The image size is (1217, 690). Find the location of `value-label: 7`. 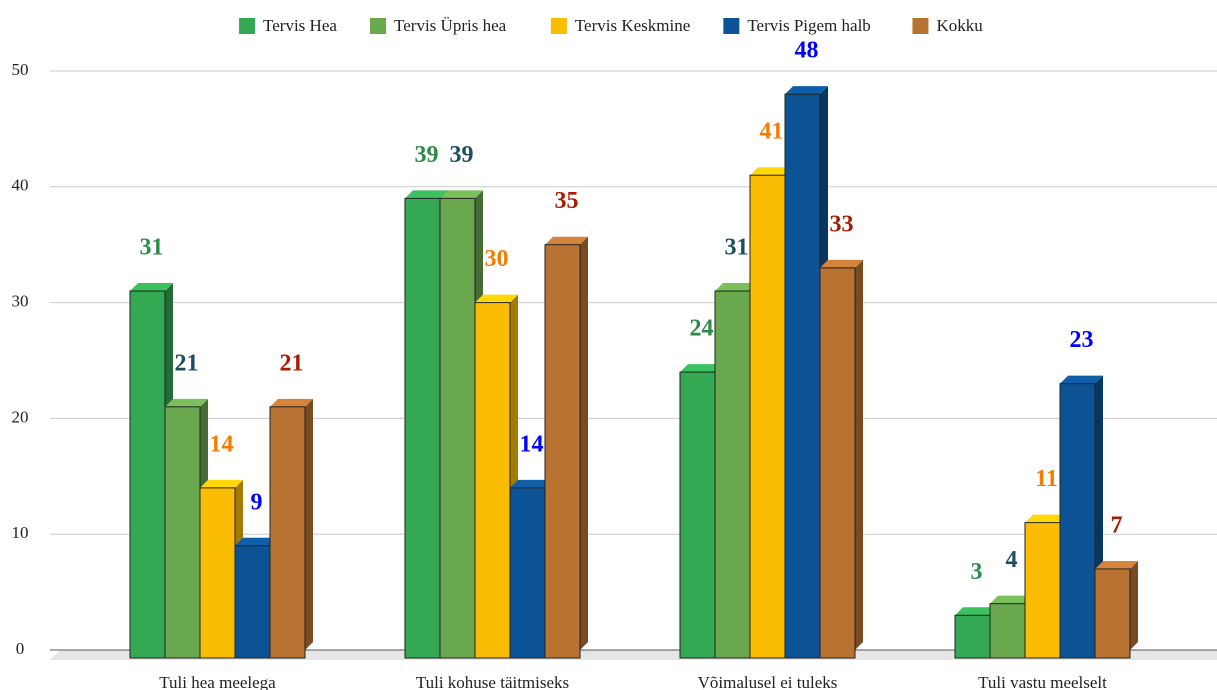

value-label: 7 is located at coordinates (1117, 525).